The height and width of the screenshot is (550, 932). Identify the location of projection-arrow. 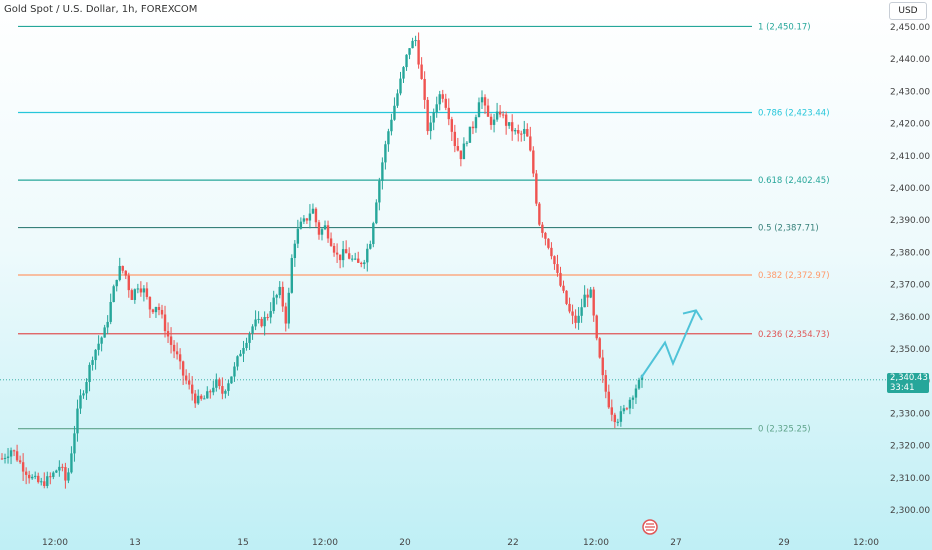
(671, 344).